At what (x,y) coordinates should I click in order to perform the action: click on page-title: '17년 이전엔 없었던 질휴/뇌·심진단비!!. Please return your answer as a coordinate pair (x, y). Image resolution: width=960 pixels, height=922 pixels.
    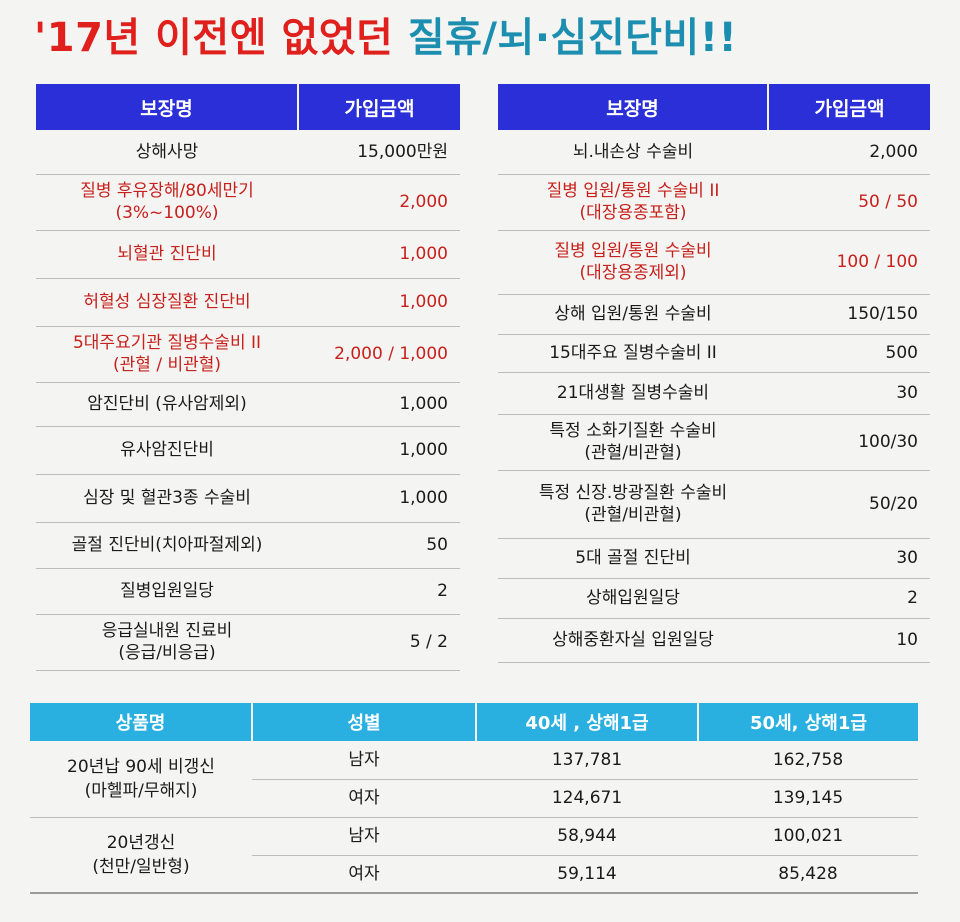
    Looking at the image, I should click on (385, 38).